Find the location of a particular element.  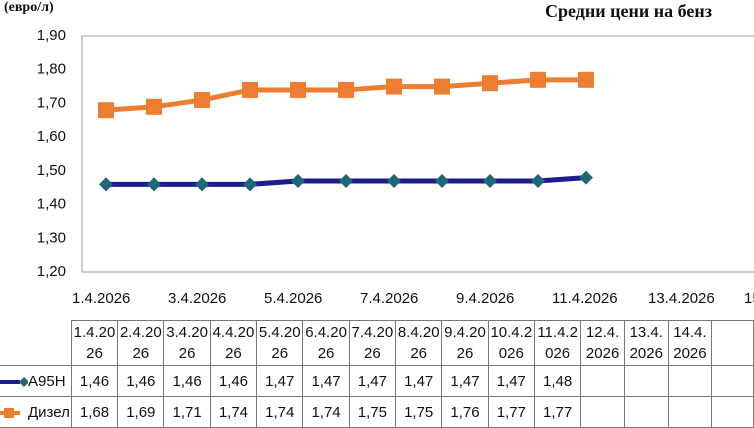

table-value: 1,68 is located at coordinates (94, 412).